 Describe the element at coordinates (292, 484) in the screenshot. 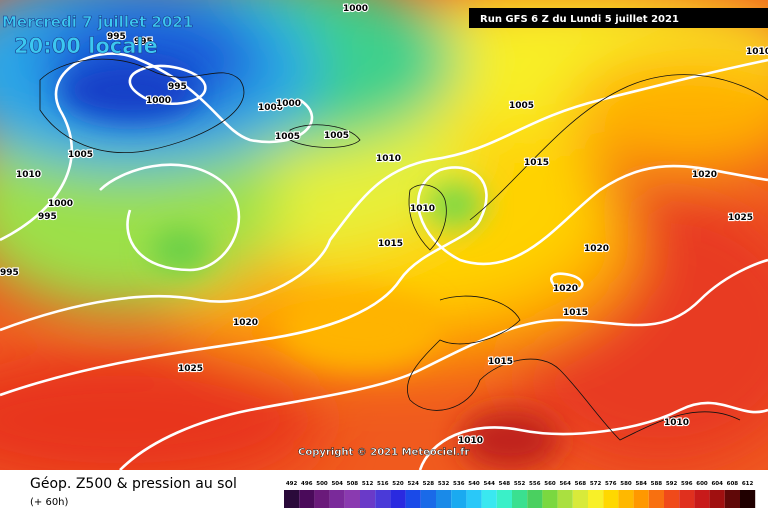

I see `legend-label: 492` at that location.